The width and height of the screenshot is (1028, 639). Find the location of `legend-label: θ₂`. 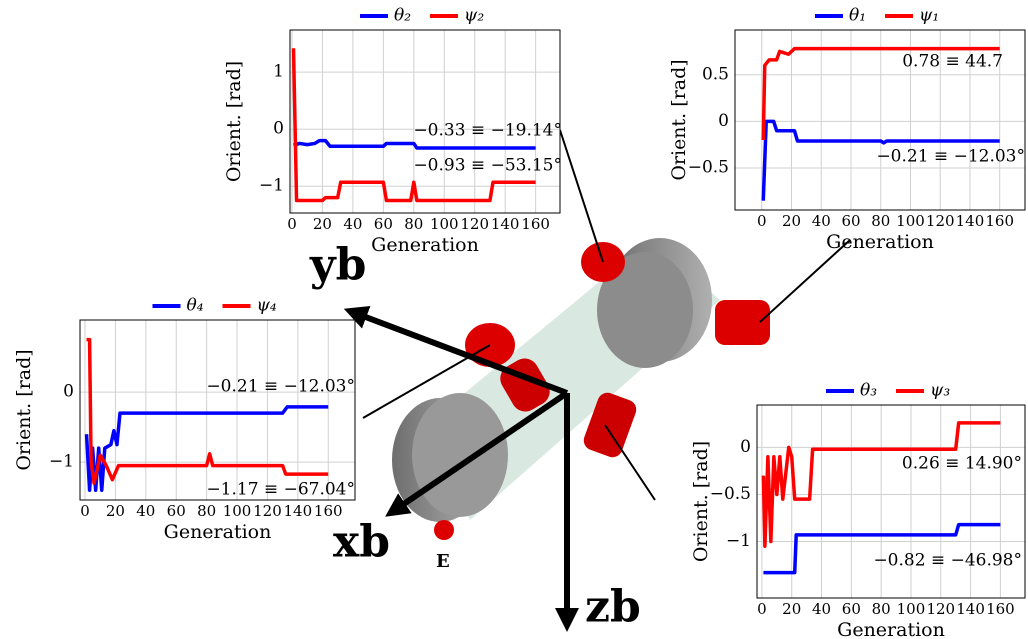

legend-label: θ₂ is located at coordinates (402, 16).